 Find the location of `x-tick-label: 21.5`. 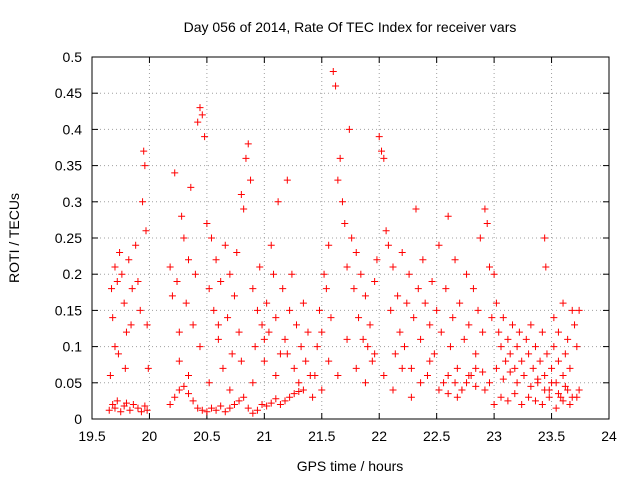

x-tick-label: 21.5 is located at coordinates (321, 436).